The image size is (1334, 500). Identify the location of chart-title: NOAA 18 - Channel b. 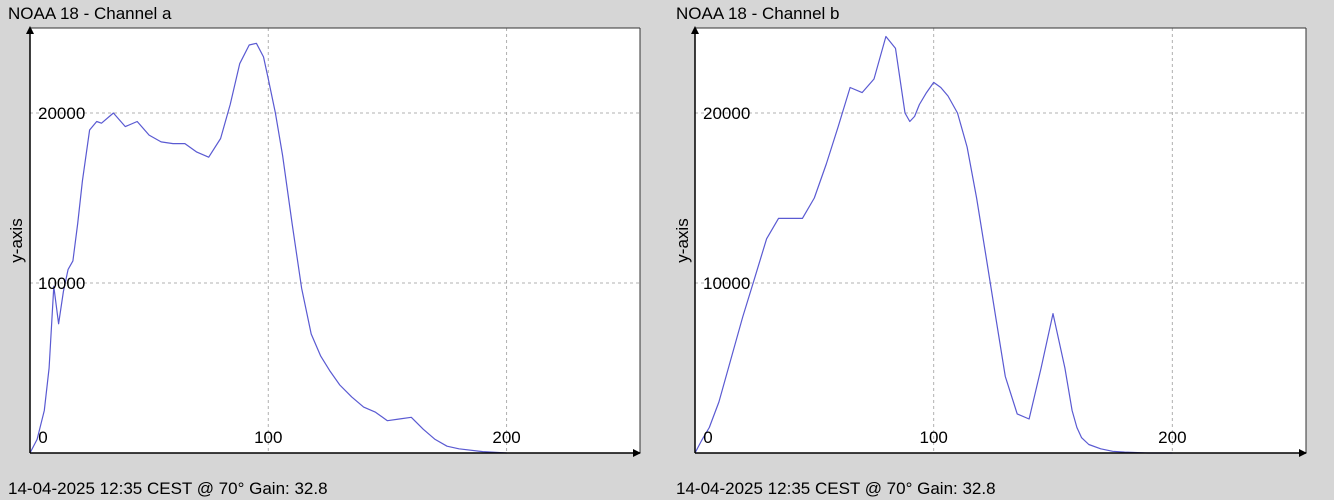
(757, 13).